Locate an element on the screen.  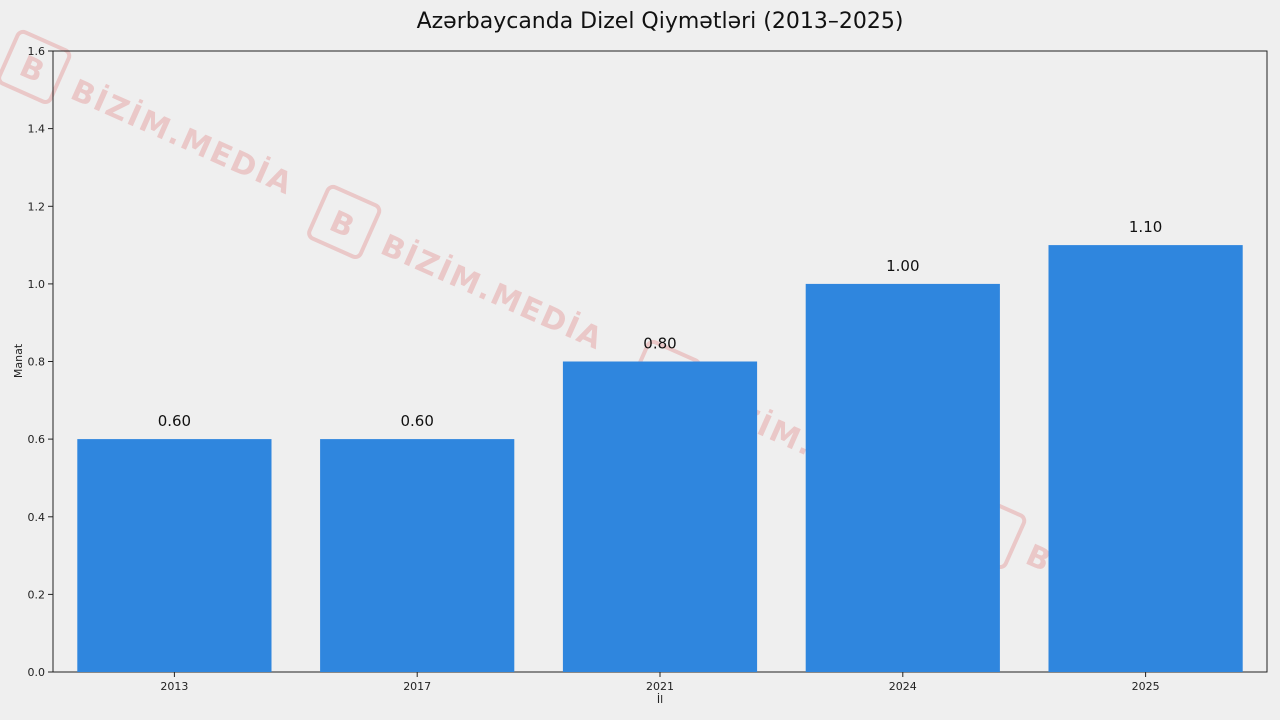
y-tick-label-0.8: 0.8 is located at coordinates (37, 362).